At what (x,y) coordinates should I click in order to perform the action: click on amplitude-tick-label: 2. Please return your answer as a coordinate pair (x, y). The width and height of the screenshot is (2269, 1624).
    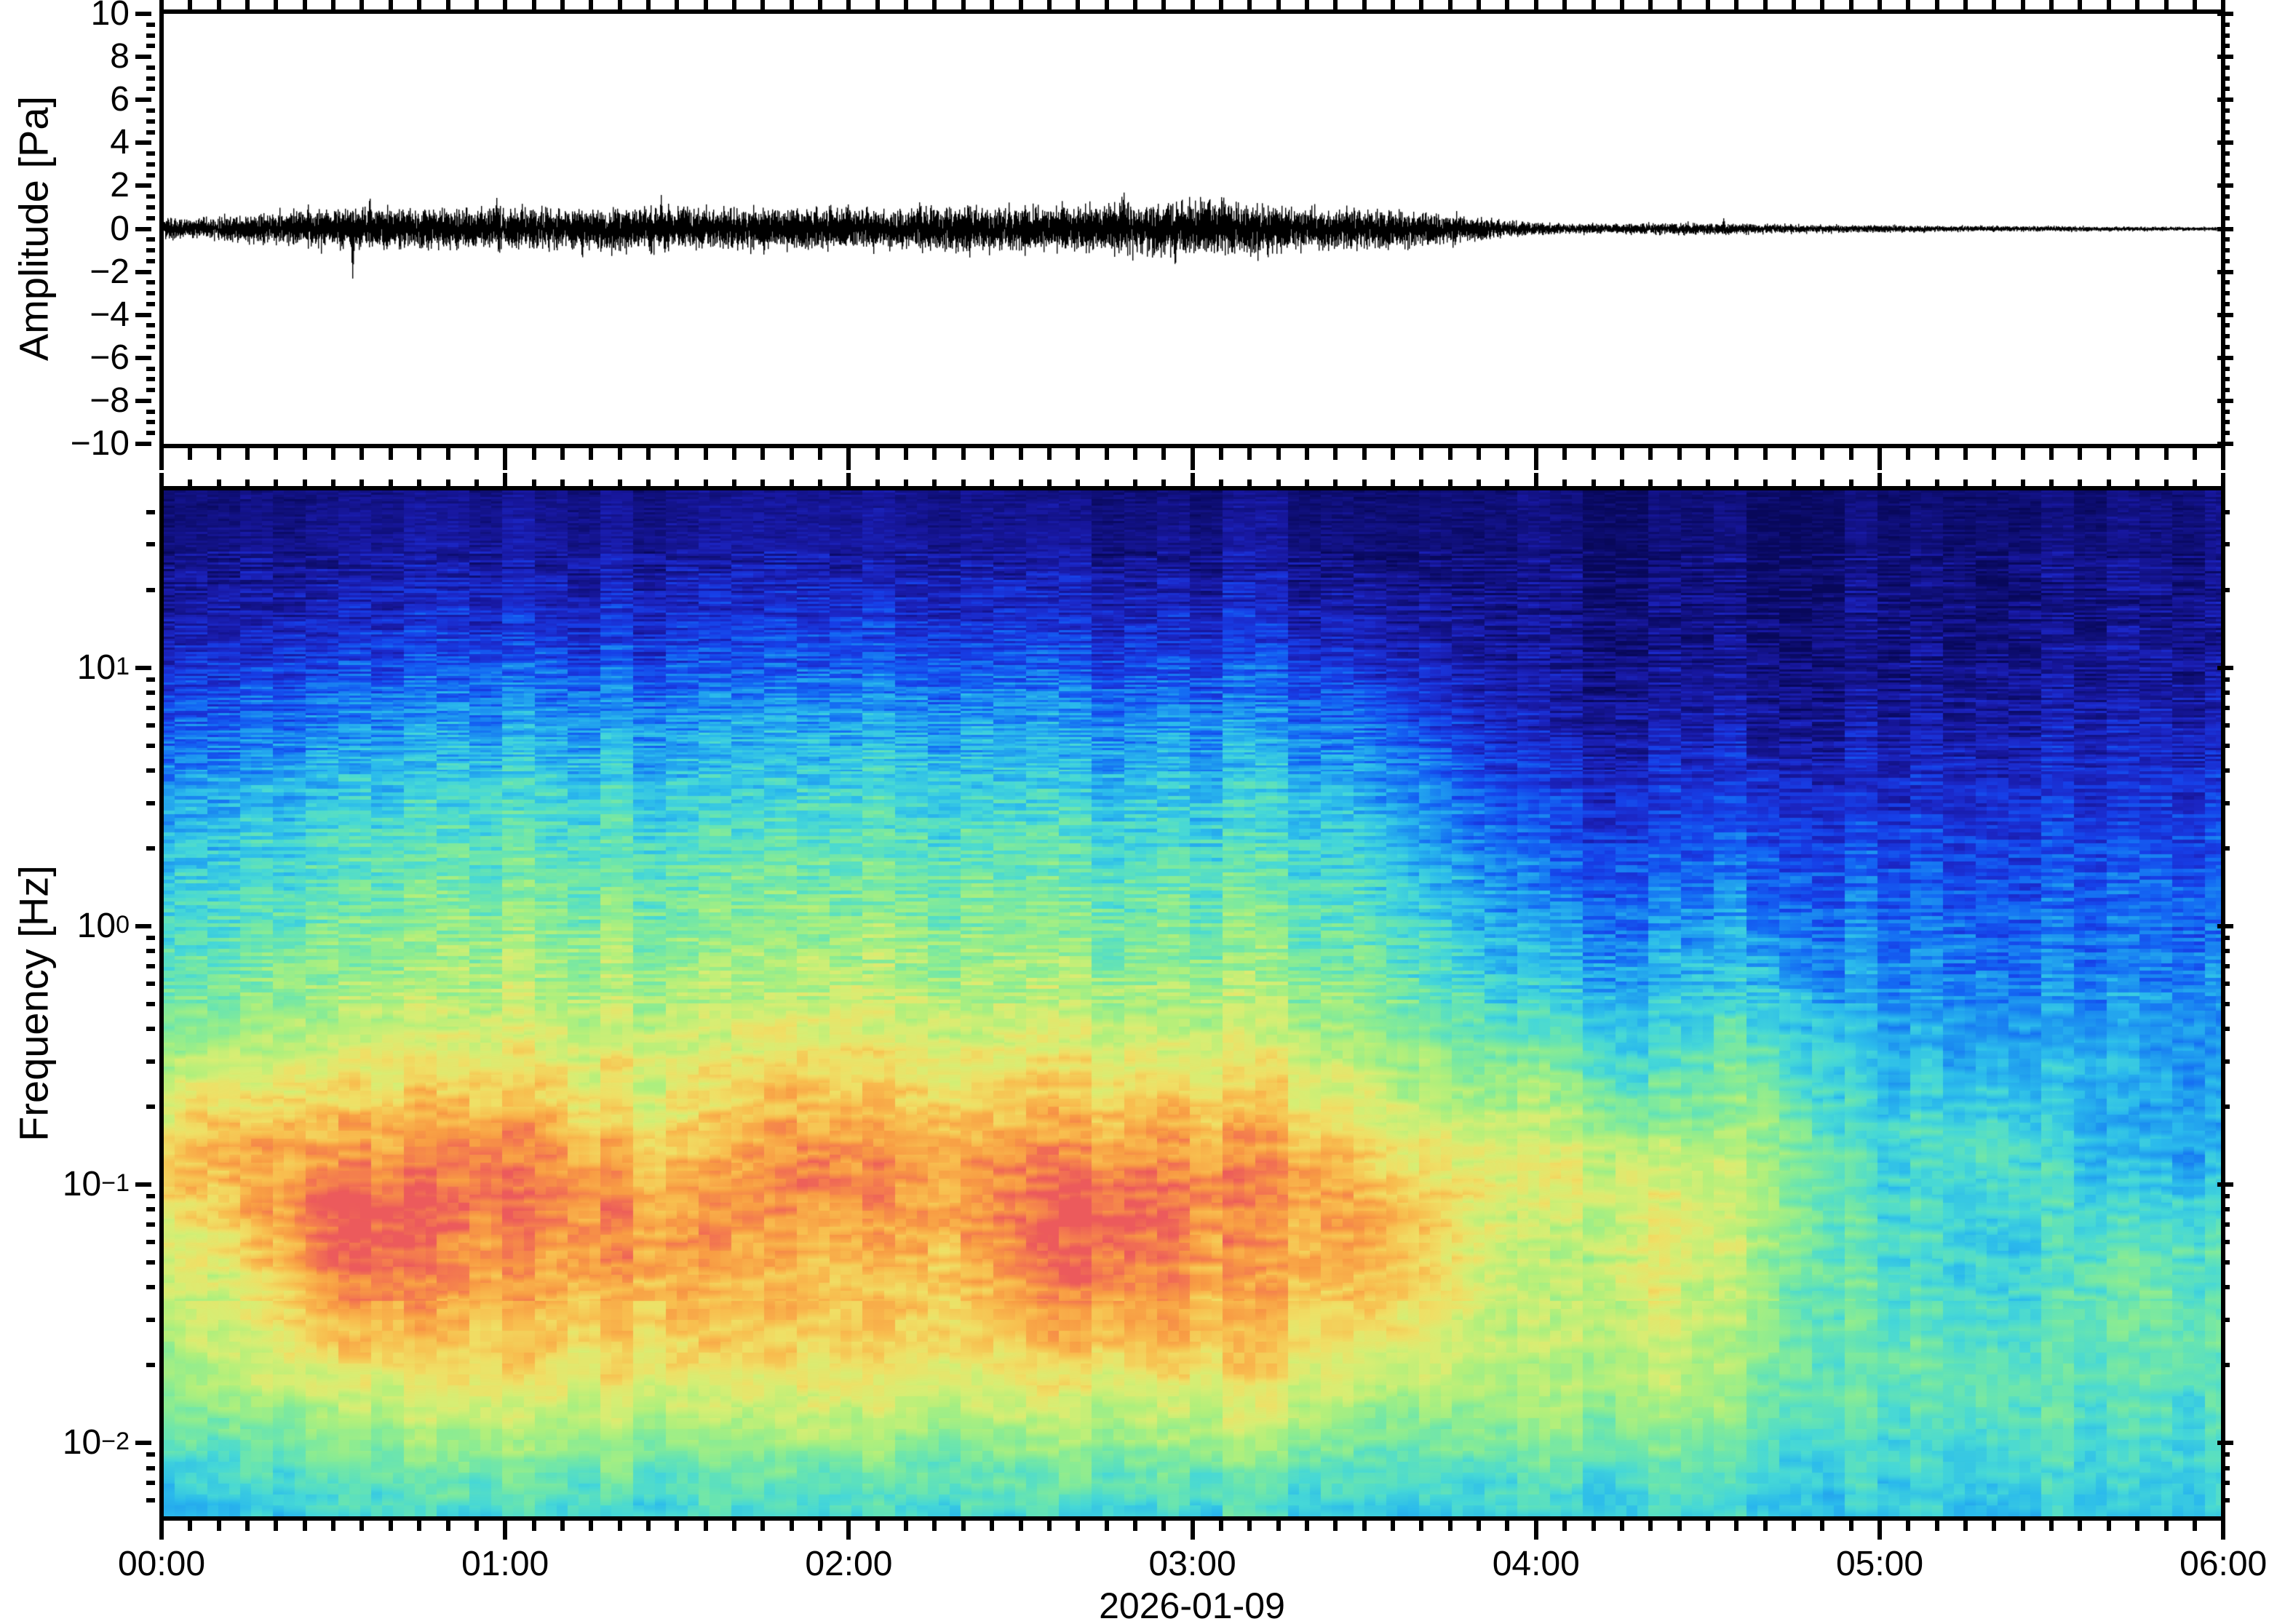
    Looking at the image, I should click on (120, 185).